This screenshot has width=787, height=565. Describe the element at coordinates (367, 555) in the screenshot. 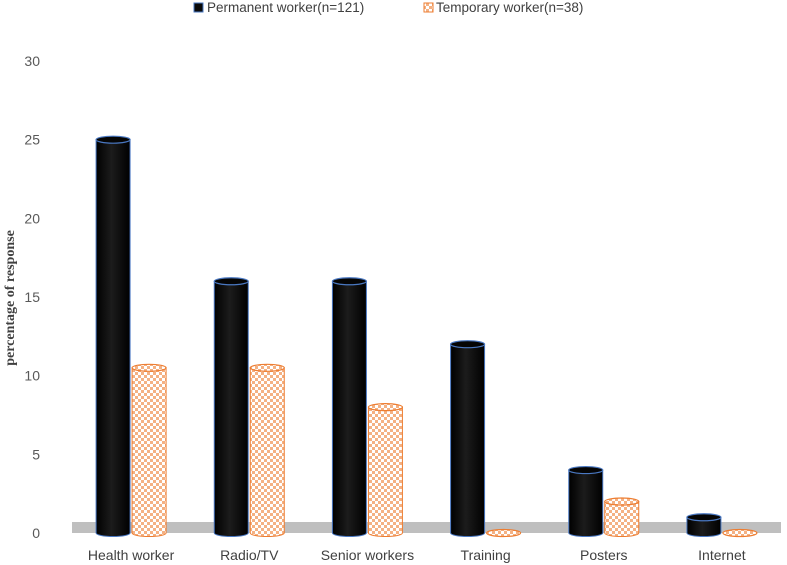

I see `x-category-label: Senior workers` at that location.